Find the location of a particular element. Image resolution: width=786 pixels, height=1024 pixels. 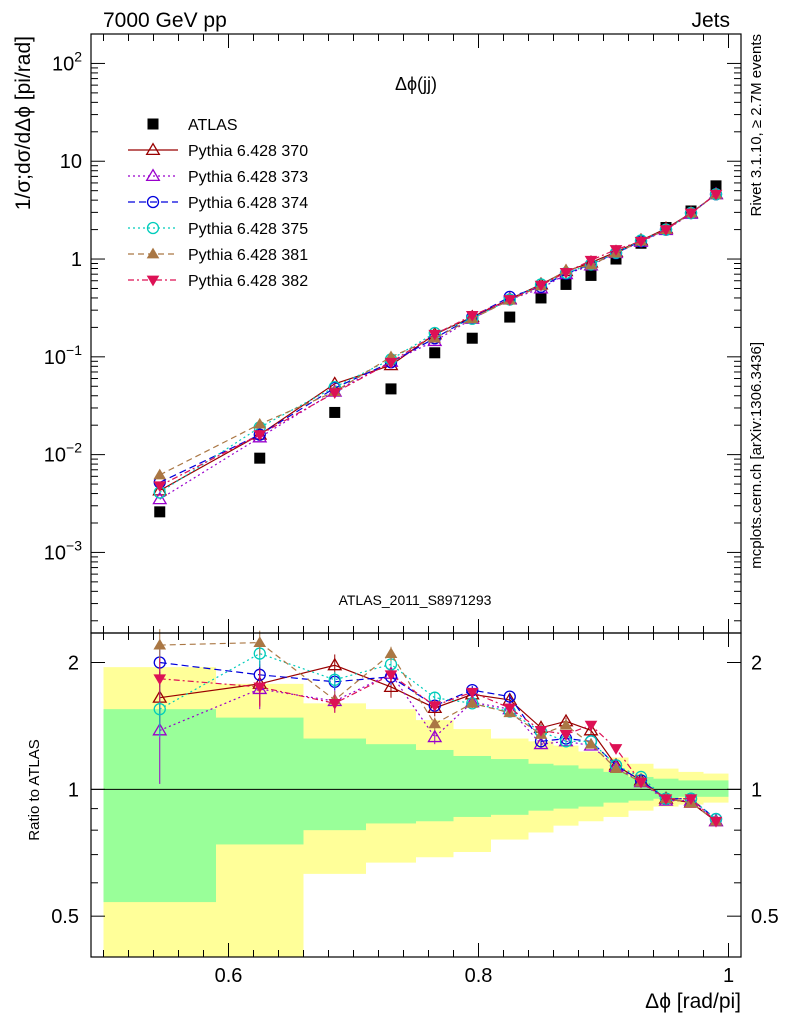

main-ytick-label-4: 10 is located at coordinates (71, 162).